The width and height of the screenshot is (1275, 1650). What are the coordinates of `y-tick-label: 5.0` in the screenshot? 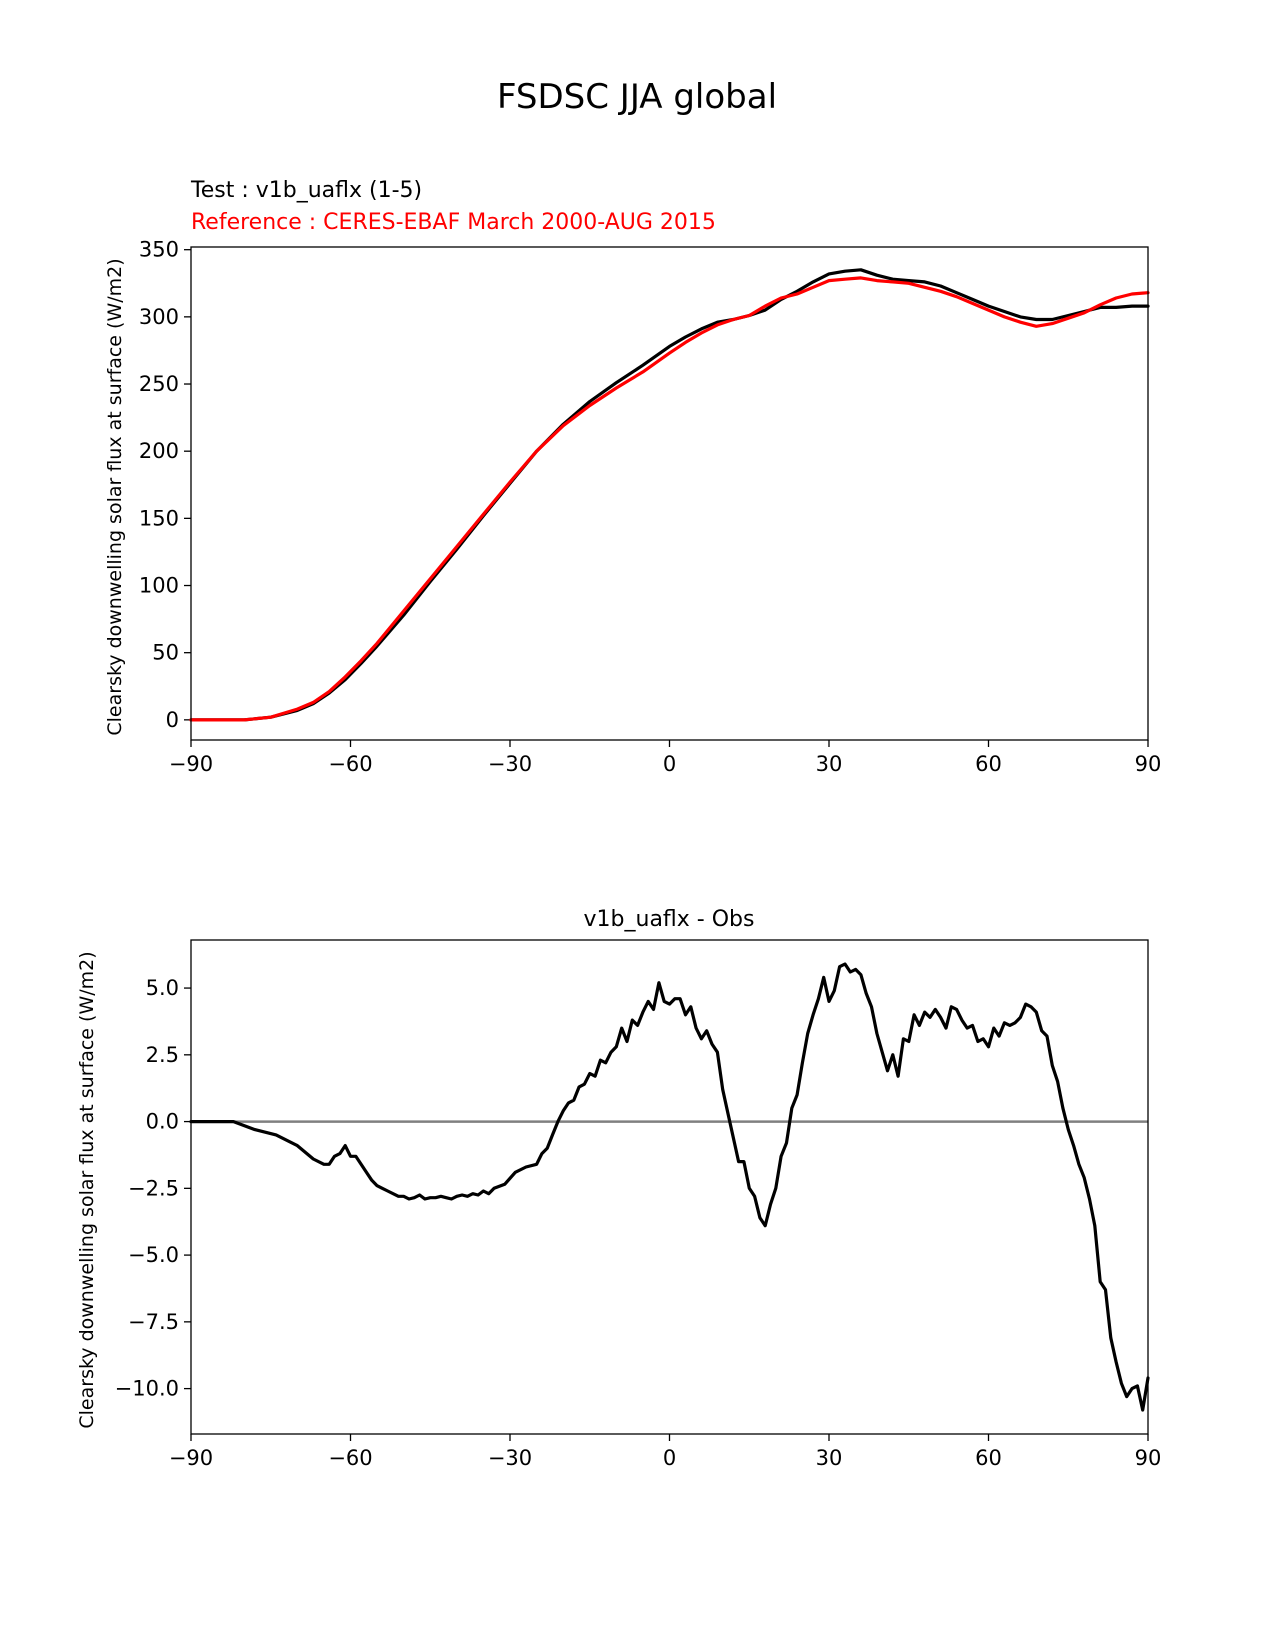 It's located at (162, 988).